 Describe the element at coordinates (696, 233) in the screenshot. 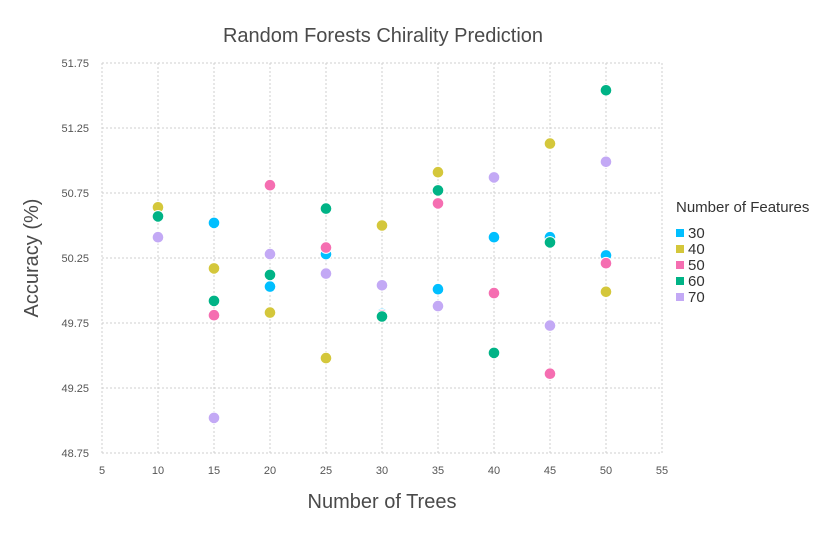

I see `legend-label-30: 30` at that location.